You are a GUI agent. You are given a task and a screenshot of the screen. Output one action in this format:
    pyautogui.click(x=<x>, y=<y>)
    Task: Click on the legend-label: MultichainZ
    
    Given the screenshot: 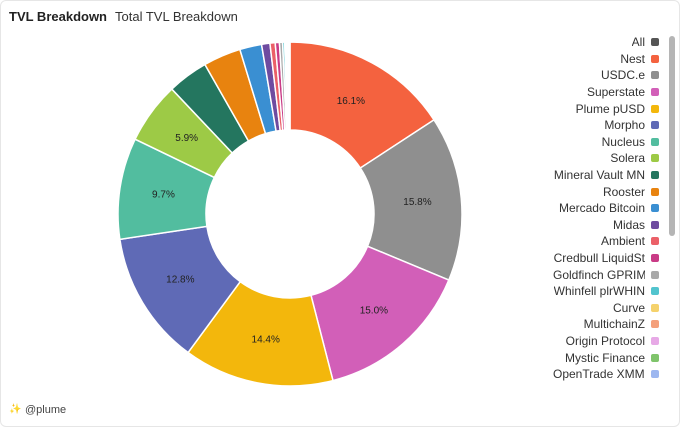 What is the action you would take?
    pyautogui.click(x=614, y=324)
    